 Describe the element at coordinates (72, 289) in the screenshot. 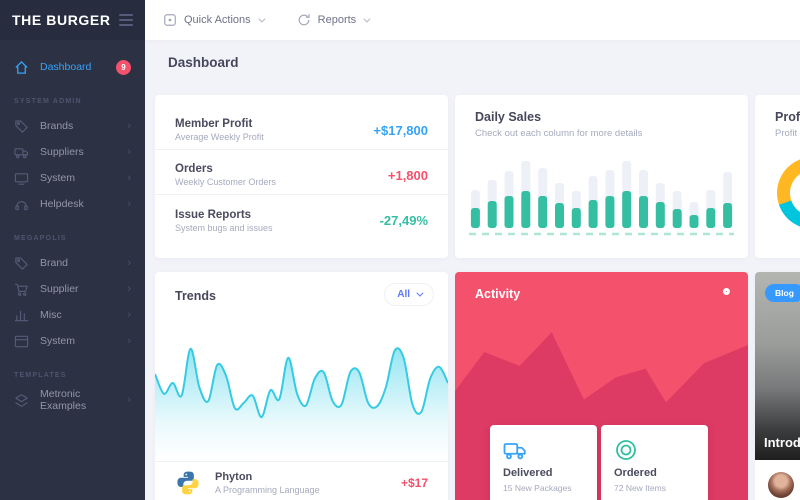

I see `sidebar-item-supplier: Supplier ›` at that location.